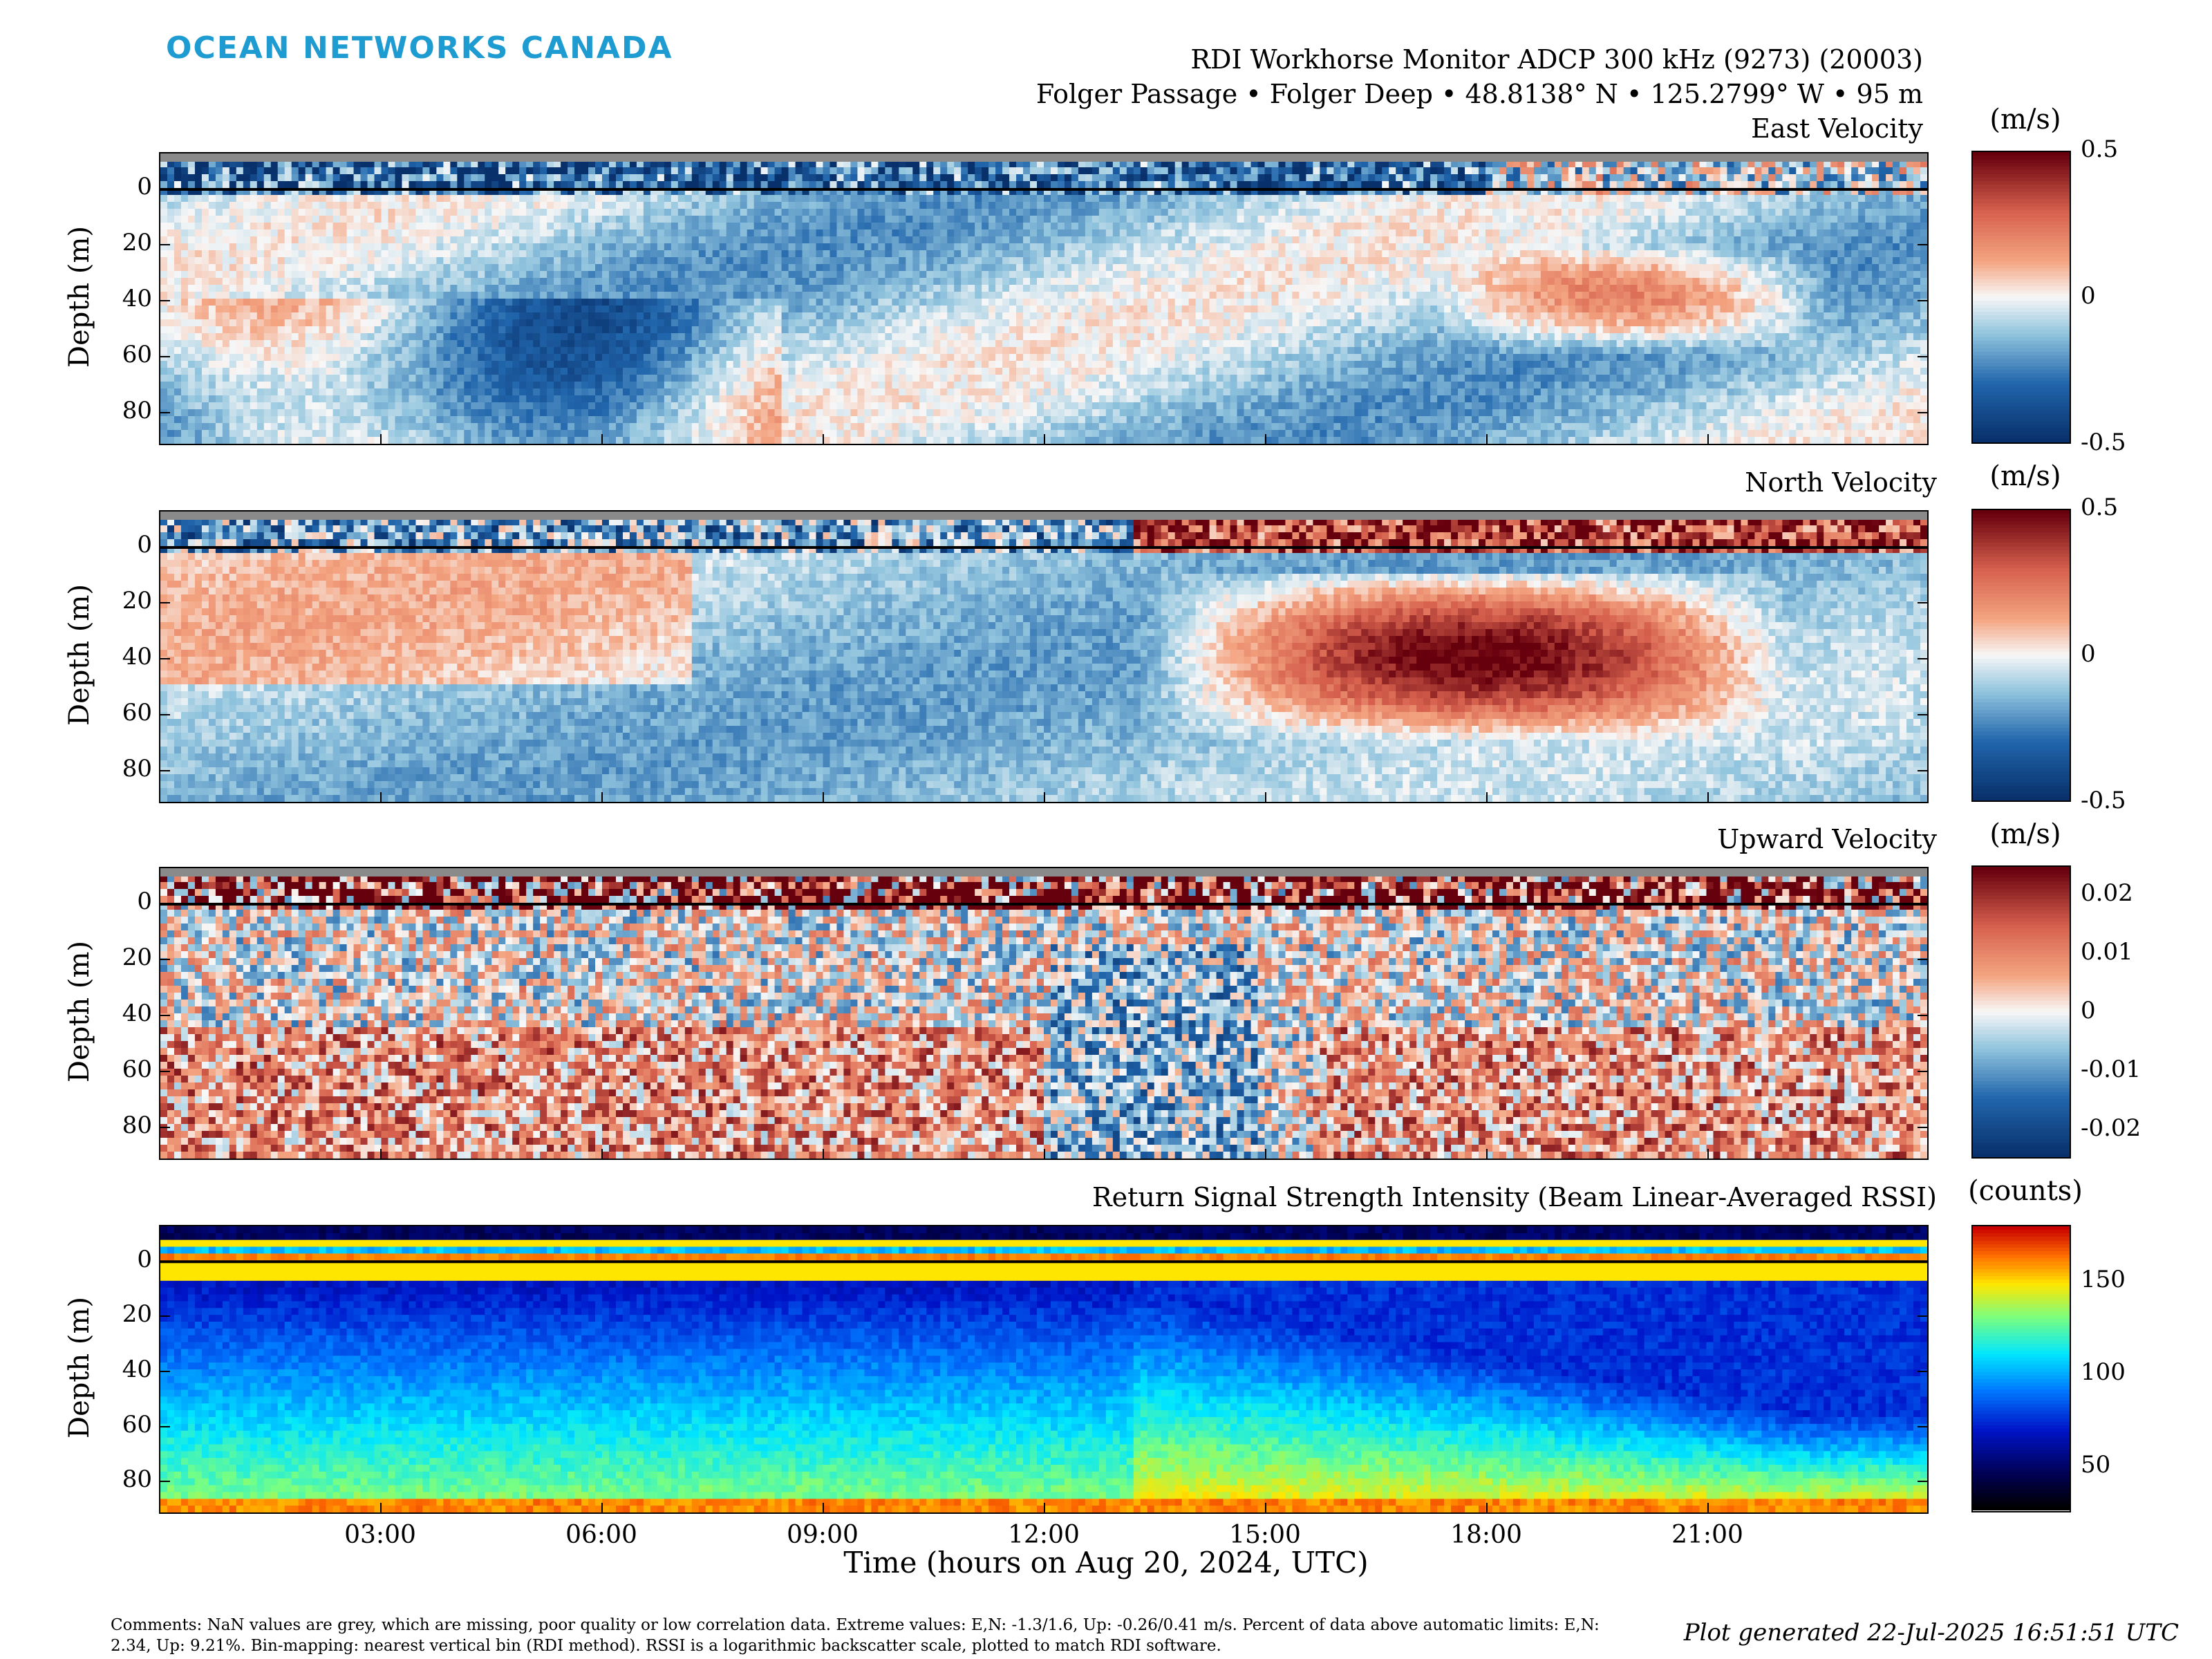 The height and width of the screenshot is (1659, 2212). Describe the element at coordinates (124, 1424) in the screenshot. I see `y-tick-label: 60` at that location.